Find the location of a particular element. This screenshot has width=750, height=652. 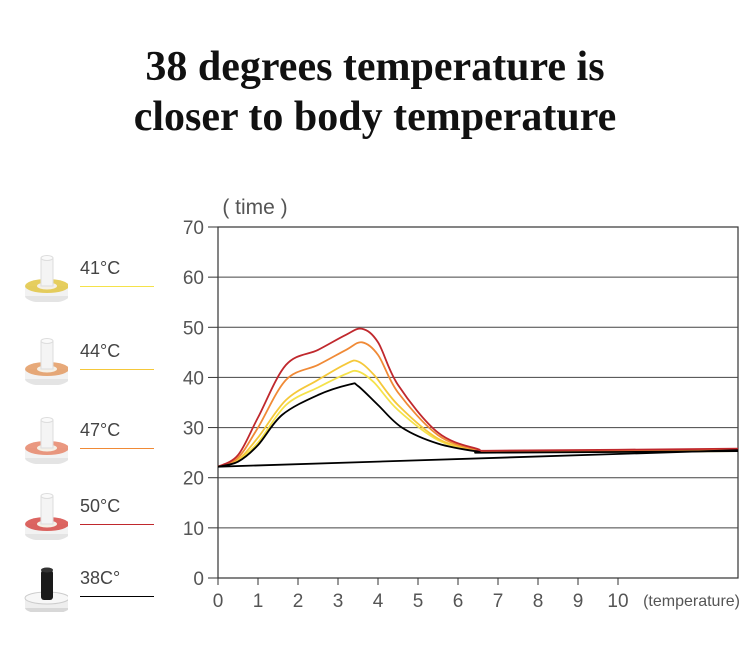

y-tick-label: 40 is located at coordinates (193, 378).